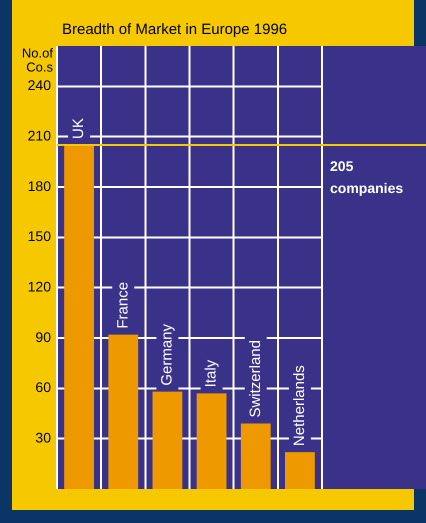 This screenshot has height=523, width=426. What do you see at coordinates (367, 177) in the screenshot?
I see `ref-line-label: 205 companies` at bounding box center [367, 177].